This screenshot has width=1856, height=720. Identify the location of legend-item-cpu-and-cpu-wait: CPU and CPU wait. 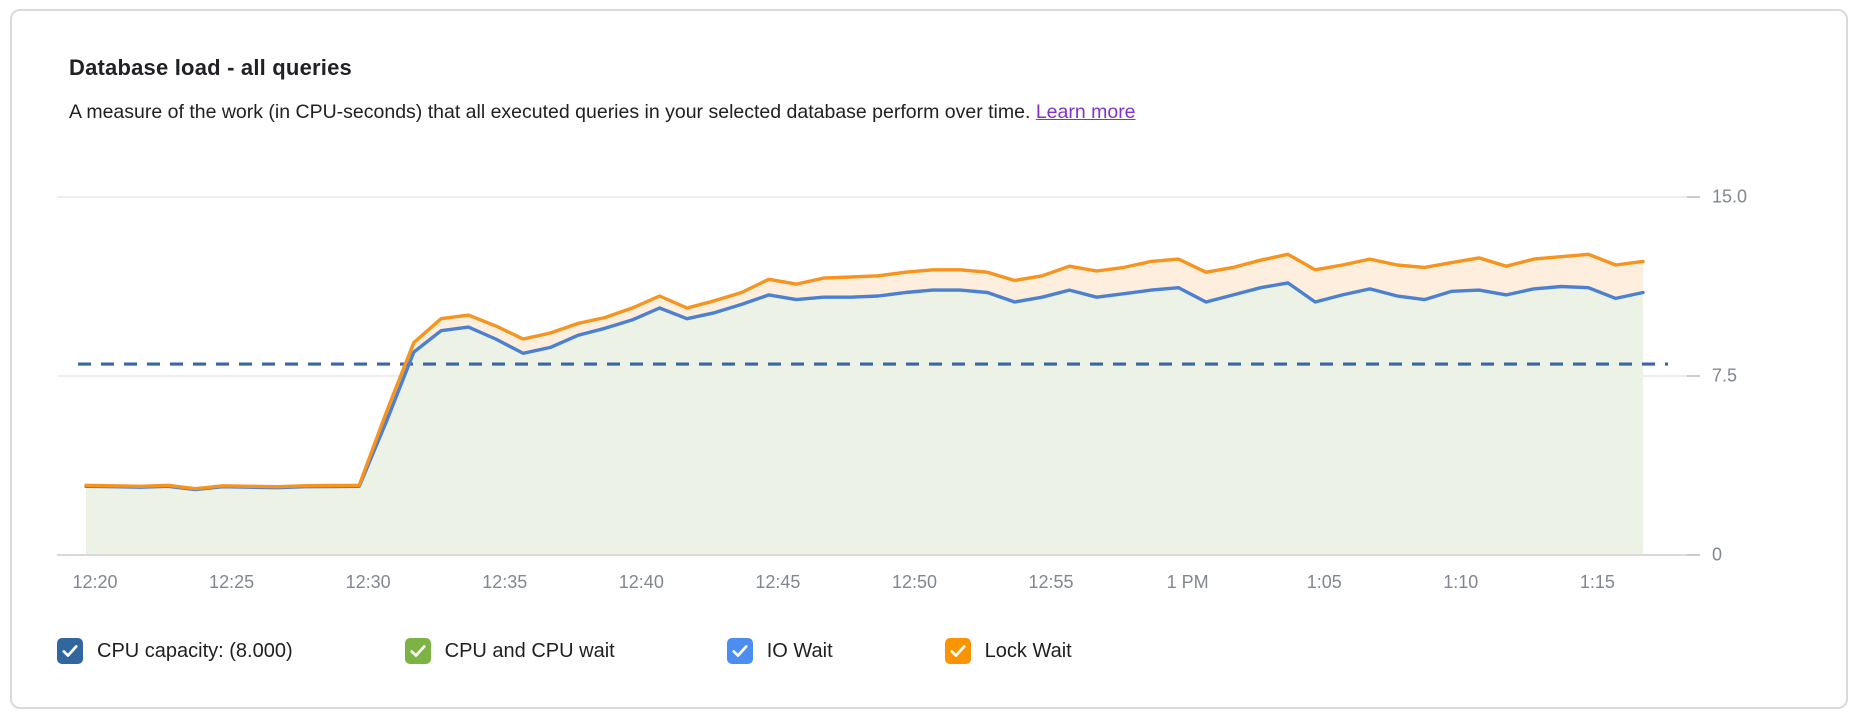
(509, 651).